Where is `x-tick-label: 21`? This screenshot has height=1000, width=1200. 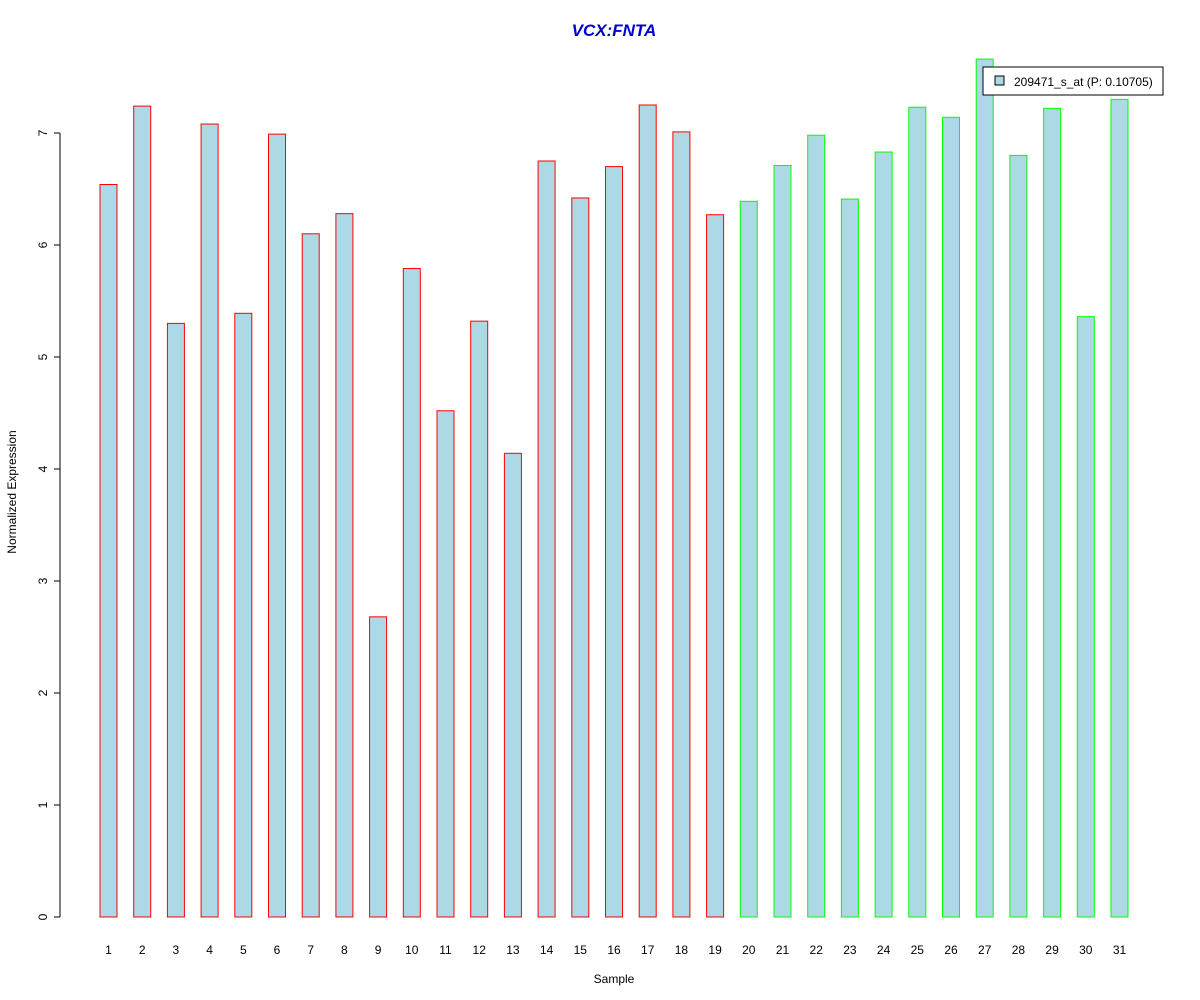
x-tick-label: 21 is located at coordinates (783, 950).